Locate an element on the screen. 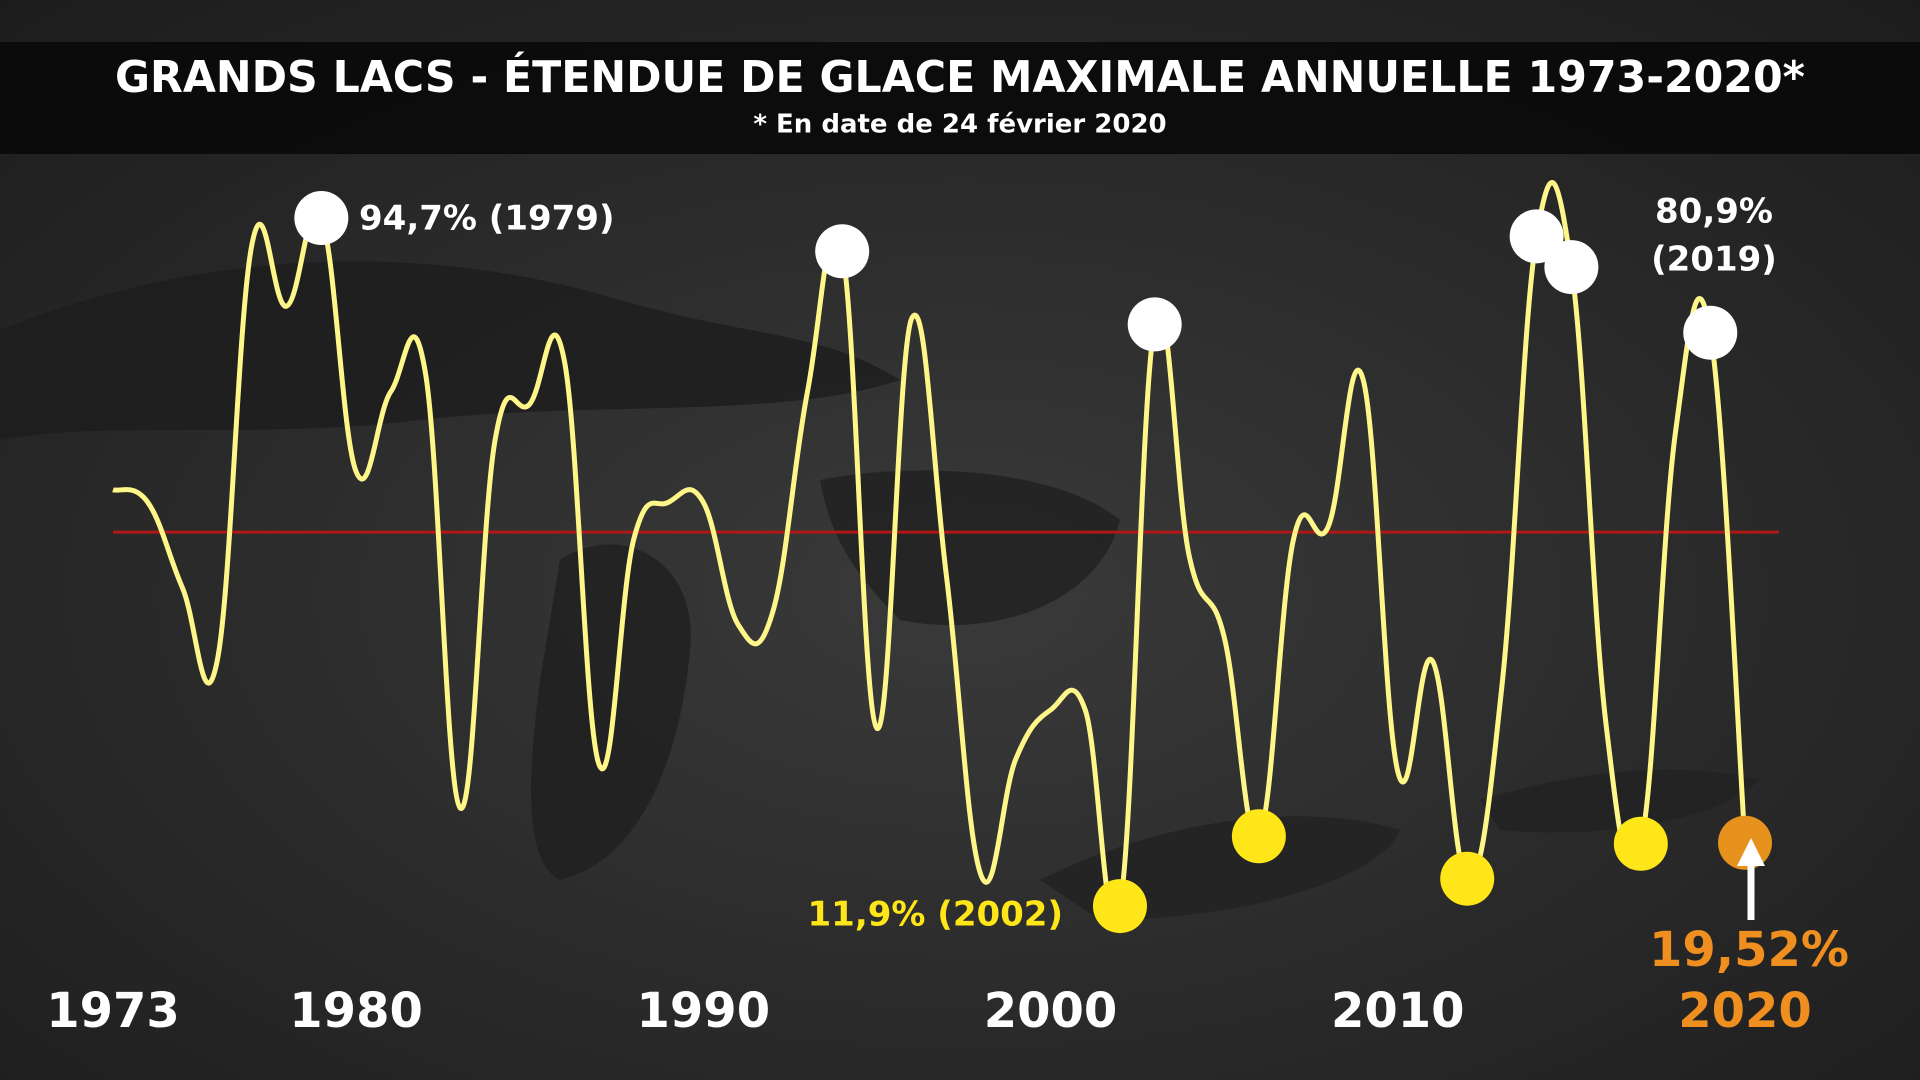  annotation: 80,9% is located at coordinates (1714, 212).